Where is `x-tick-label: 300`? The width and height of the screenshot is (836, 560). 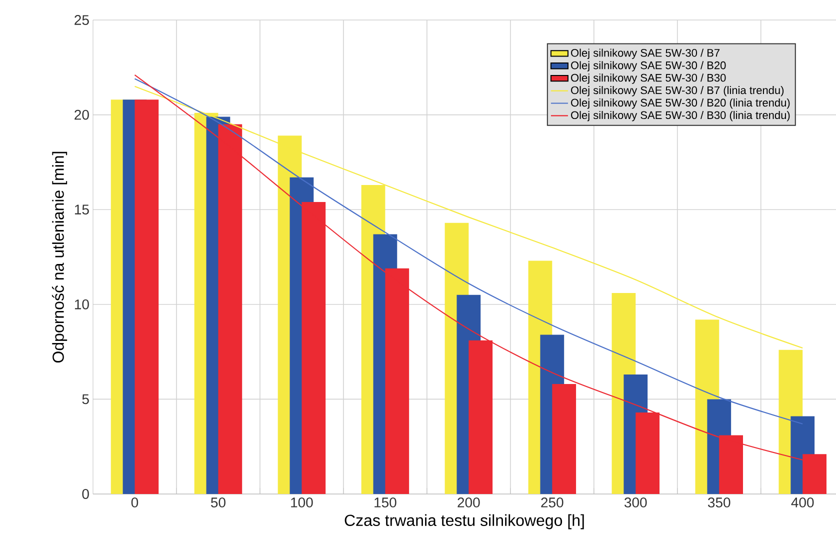 x-tick-label: 300 is located at coordinates (635, 503).